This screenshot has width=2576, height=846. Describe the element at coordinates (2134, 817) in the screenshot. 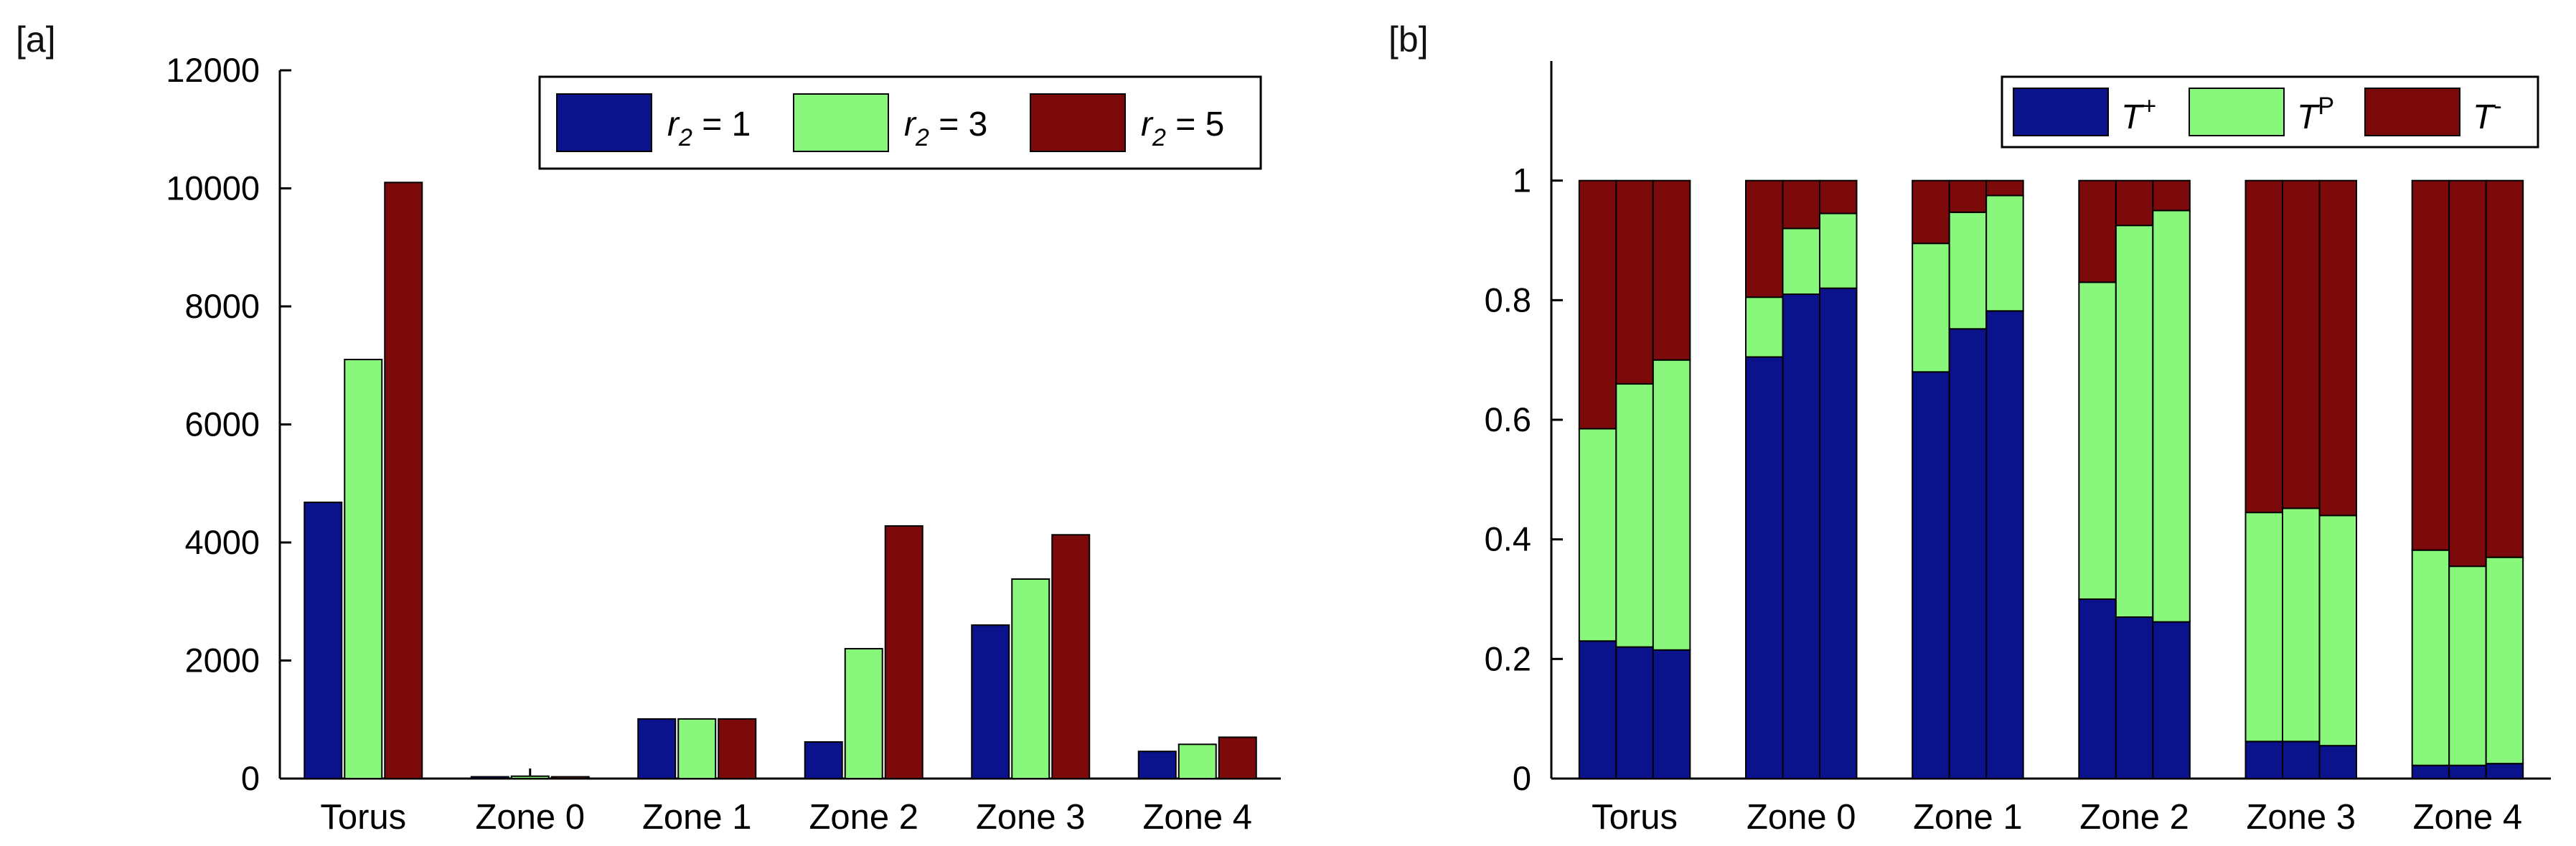

I see `category-label-b: Zone 2` at that location.